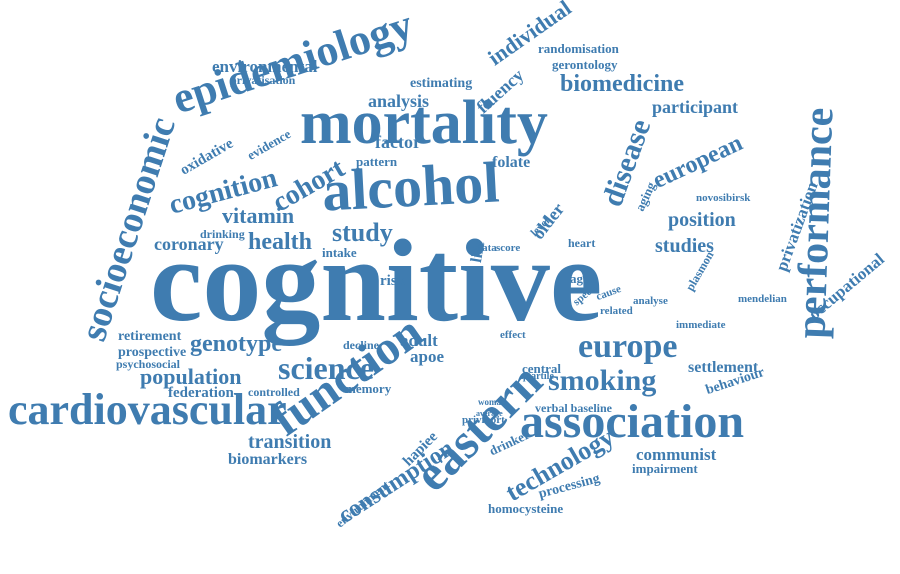 The image size is (900, 574). Describe the element at coordinates (150, 336) in the screenshot. I see `word-retirement: retirement` at that location.